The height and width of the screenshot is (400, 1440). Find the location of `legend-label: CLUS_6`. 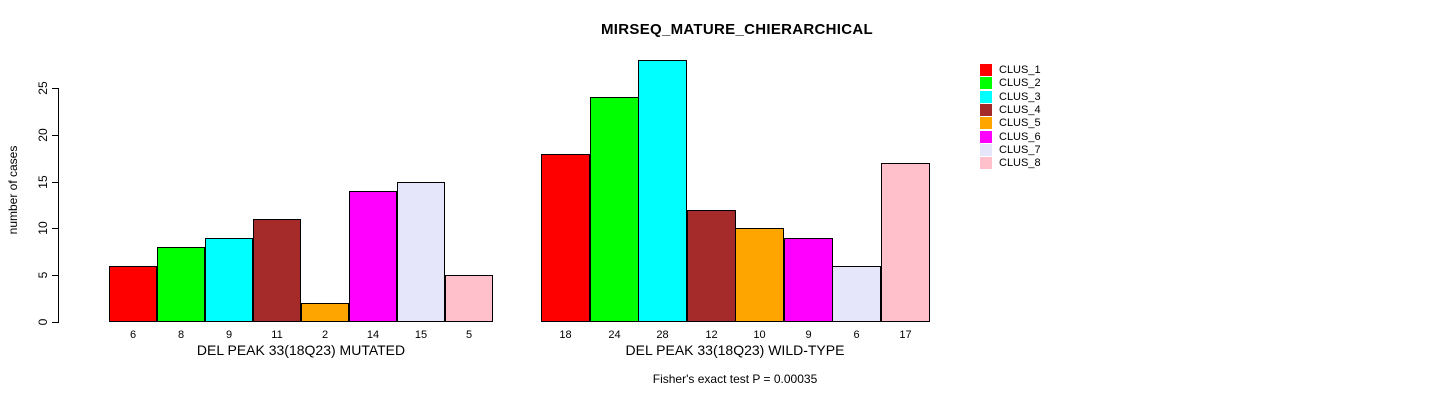

legend-label: CLUS_6 is located at coordinates (1020, 137).